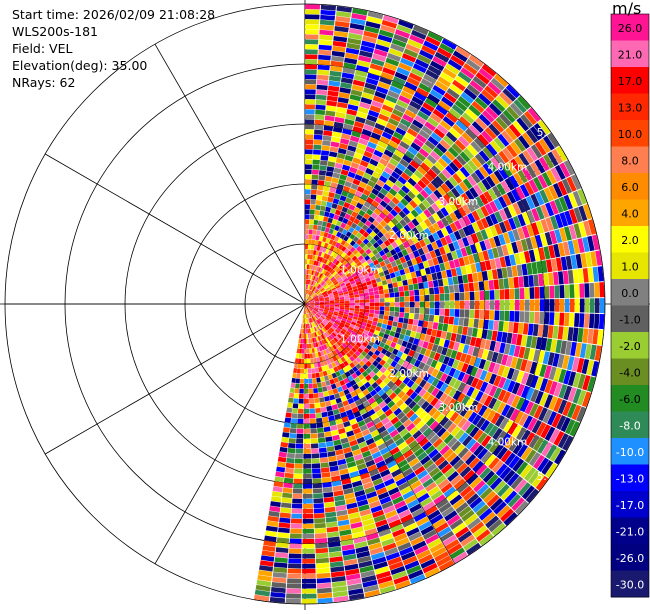 The height and width of the screenshot is (614, 650). What do you see at coordinates (630, 505) in the screenshot?
I see `colorbar-tick-label: -17.0` at bounding box center [630, 505].